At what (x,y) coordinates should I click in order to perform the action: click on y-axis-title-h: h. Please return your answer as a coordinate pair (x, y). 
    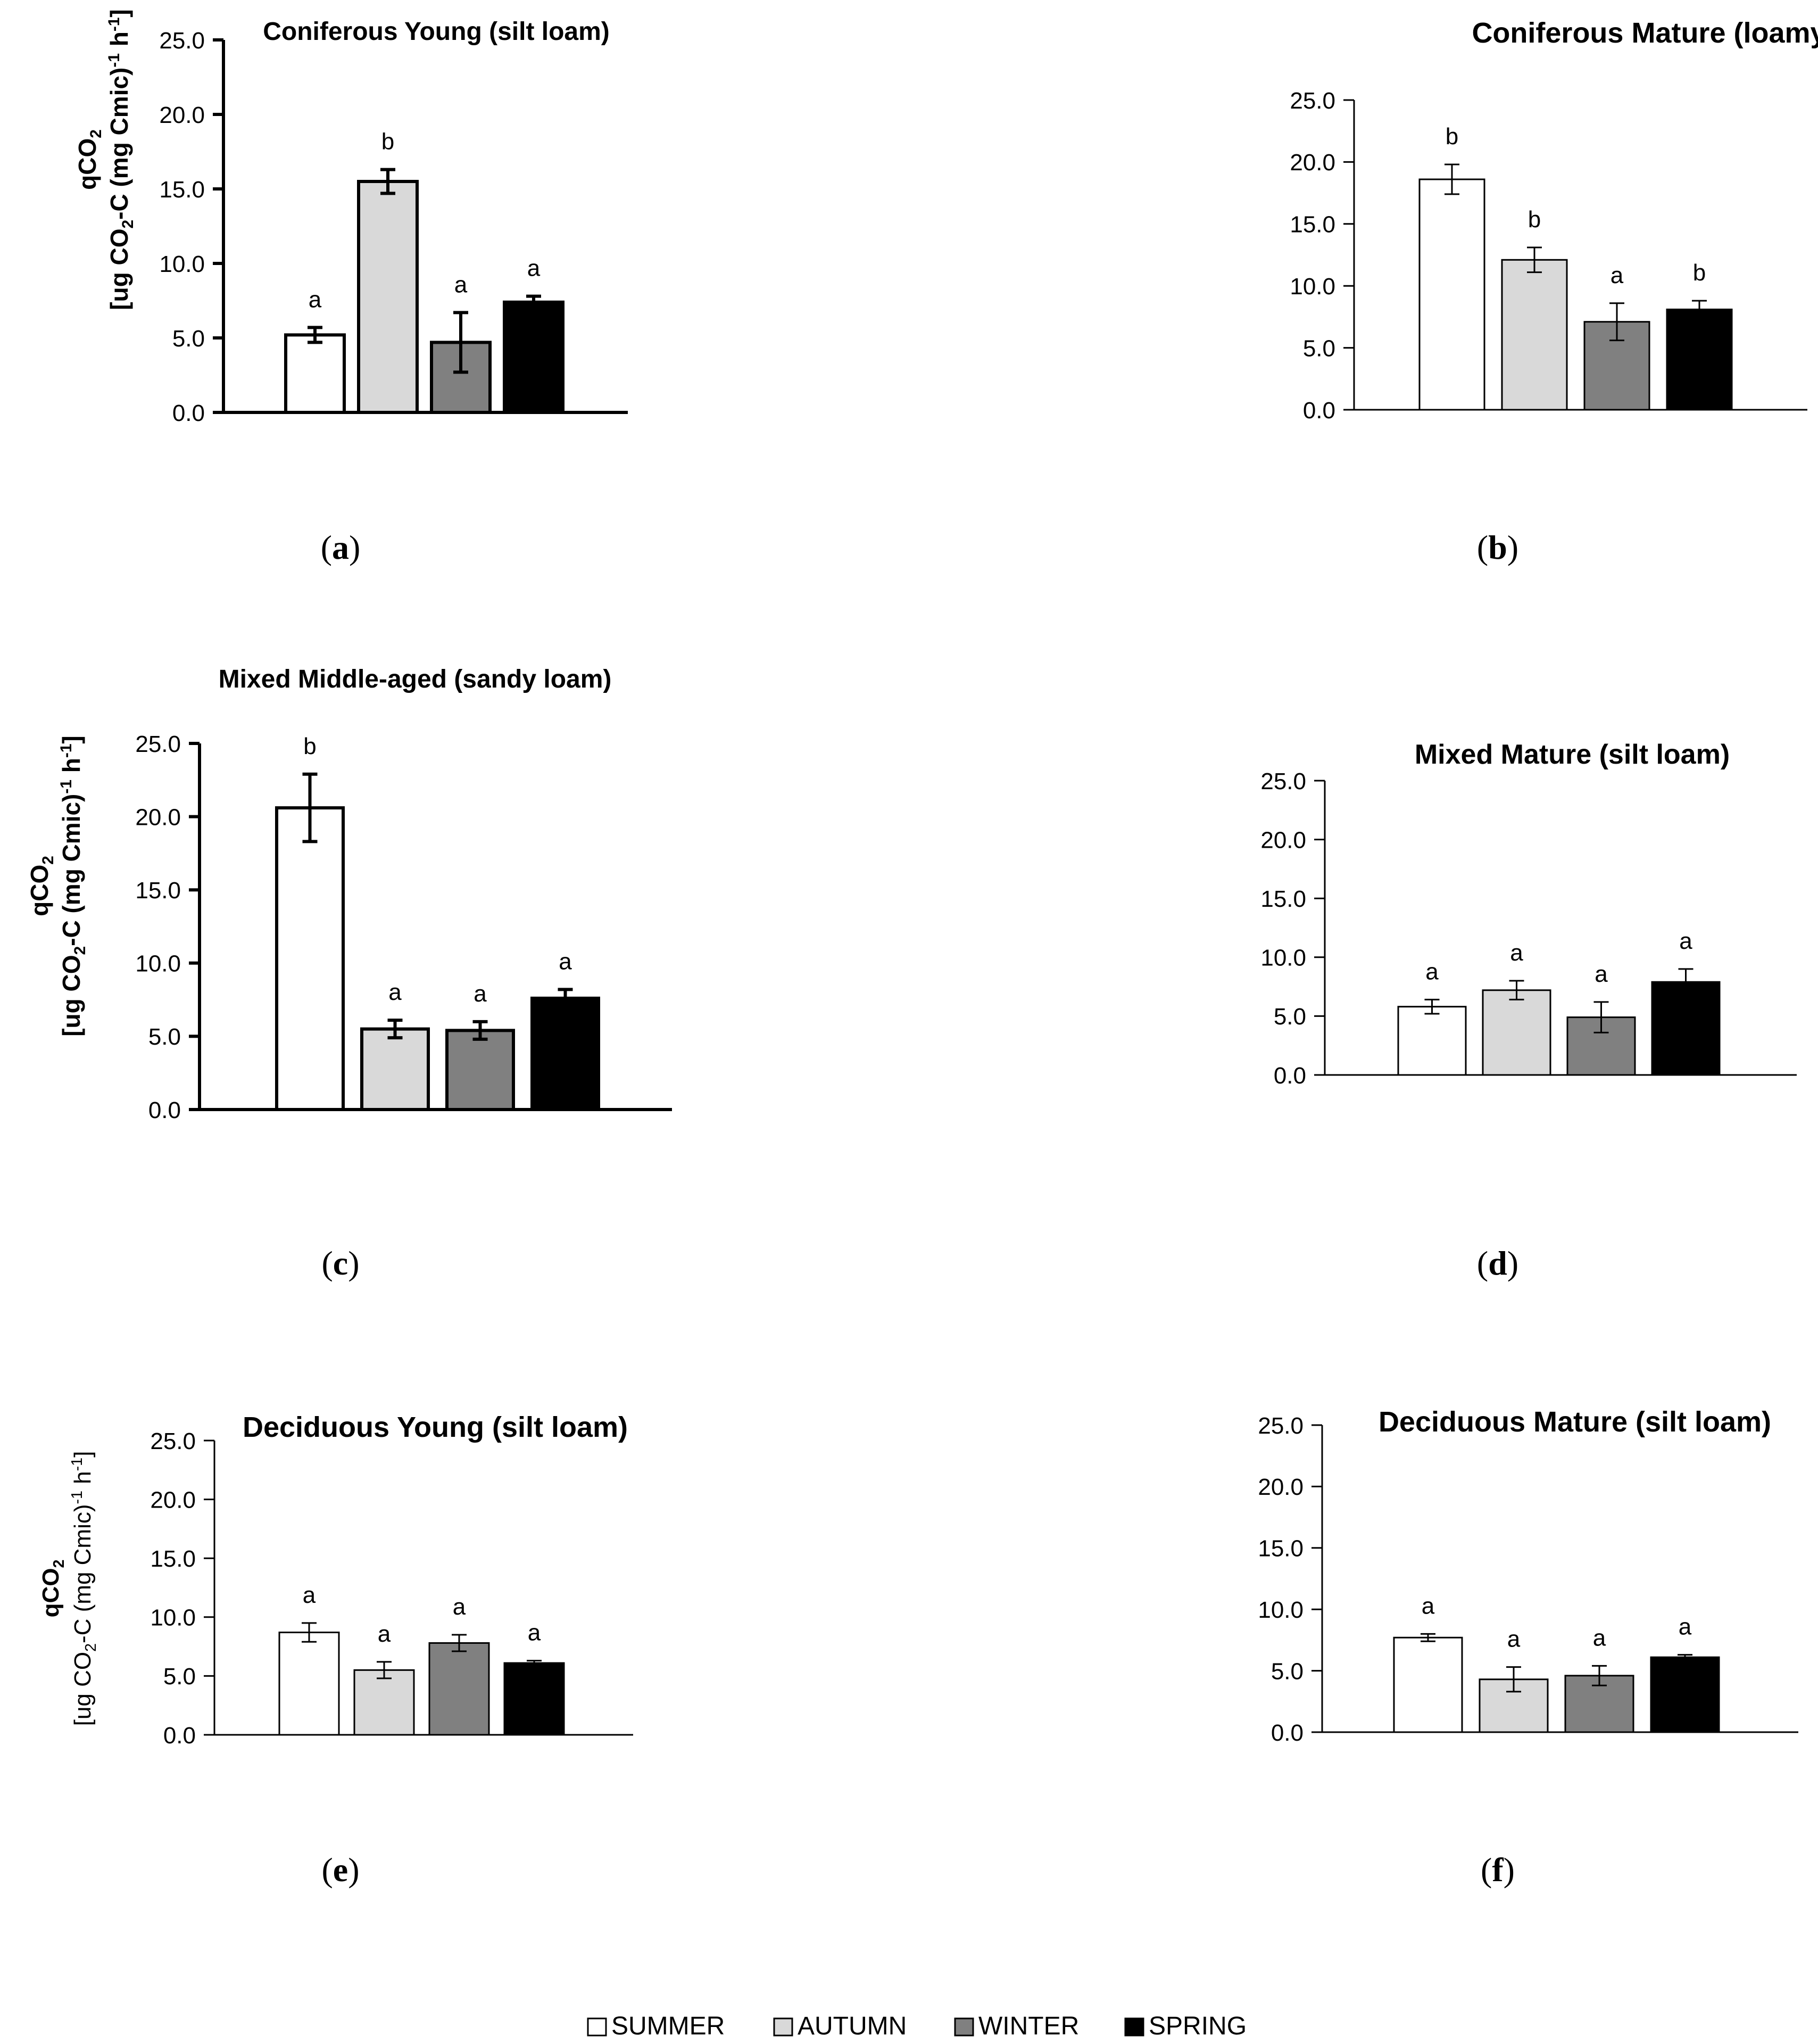
    Looking at the image, I should click on (83, 1481).